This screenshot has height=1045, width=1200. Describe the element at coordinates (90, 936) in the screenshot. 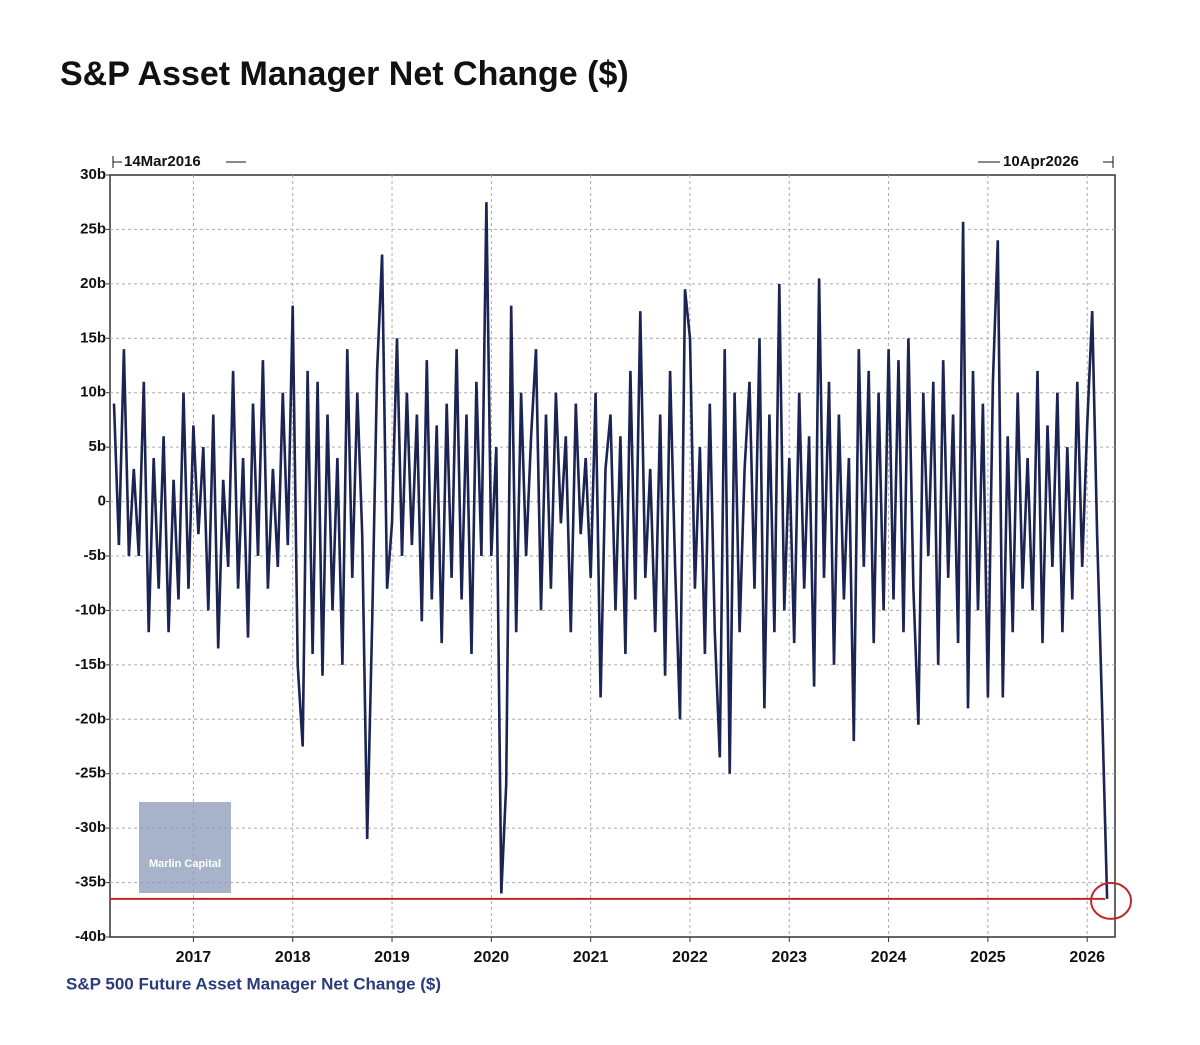

I see `y-tick-label: -40b` at that location.